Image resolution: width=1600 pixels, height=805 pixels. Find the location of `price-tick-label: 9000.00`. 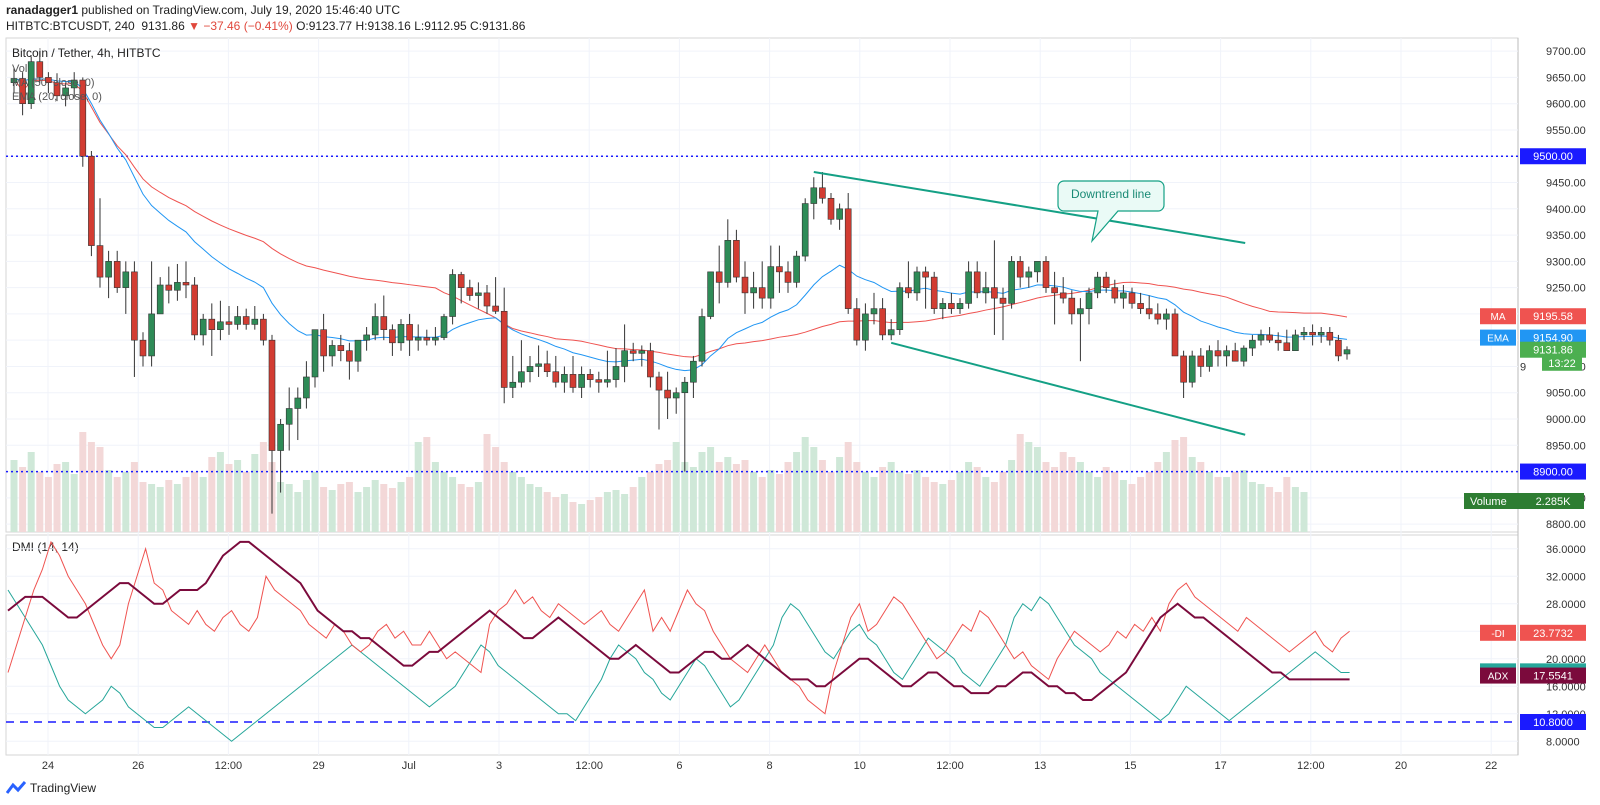

price-tick-label: 9000.00 is located at coordinates (1566, 420).